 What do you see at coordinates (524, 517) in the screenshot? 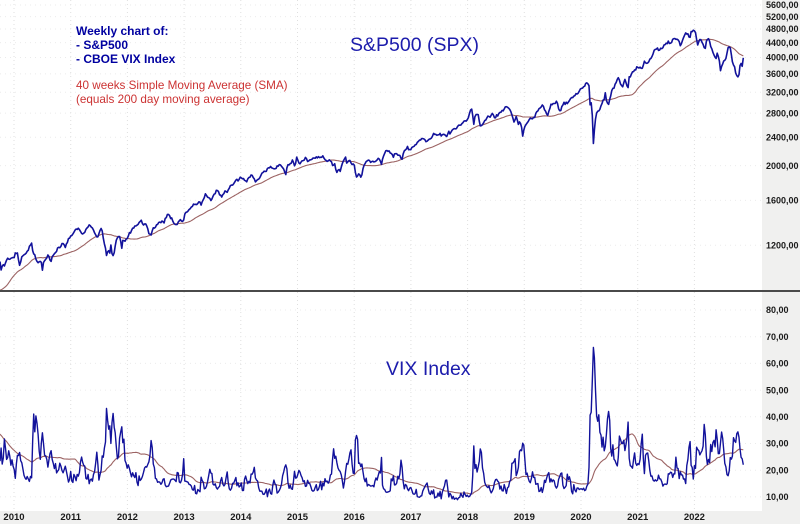
I see `svg-text: 2019` at bounding box center [524, 517].